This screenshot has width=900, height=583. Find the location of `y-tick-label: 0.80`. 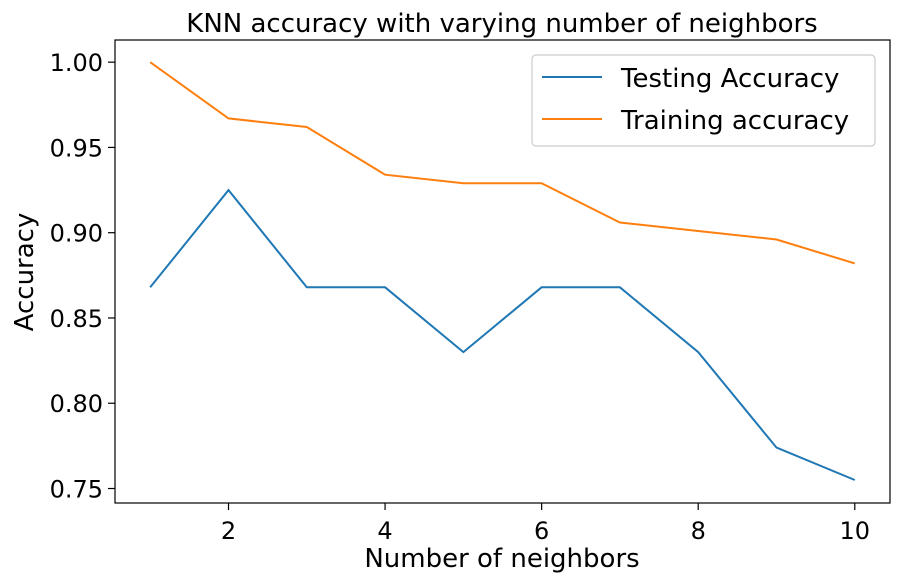

y-tick-label: 0.80 is located at coordinates (76, 404).